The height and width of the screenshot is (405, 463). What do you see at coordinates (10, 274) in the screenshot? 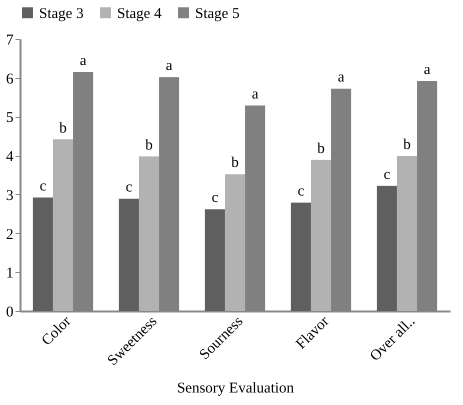
I see `y-tick-label: 1` at bounding box center [10, 274].